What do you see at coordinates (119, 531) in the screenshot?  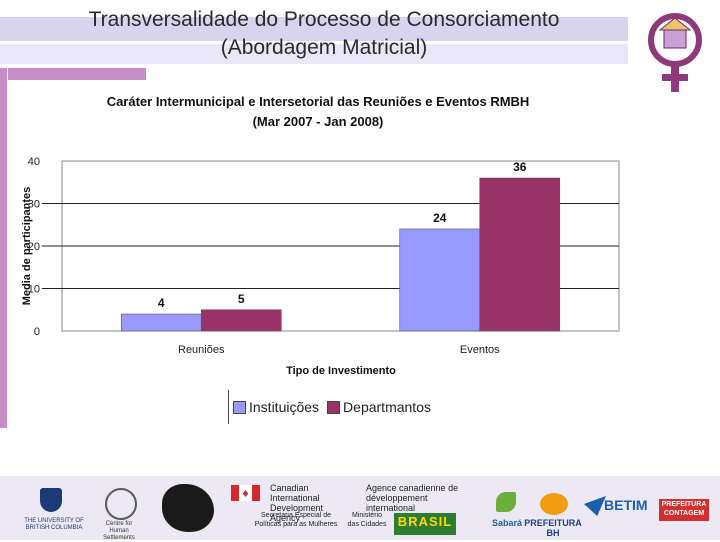 I see `sponsor-centre: Centre for Human Settlements` at bounding box center [119, 531].